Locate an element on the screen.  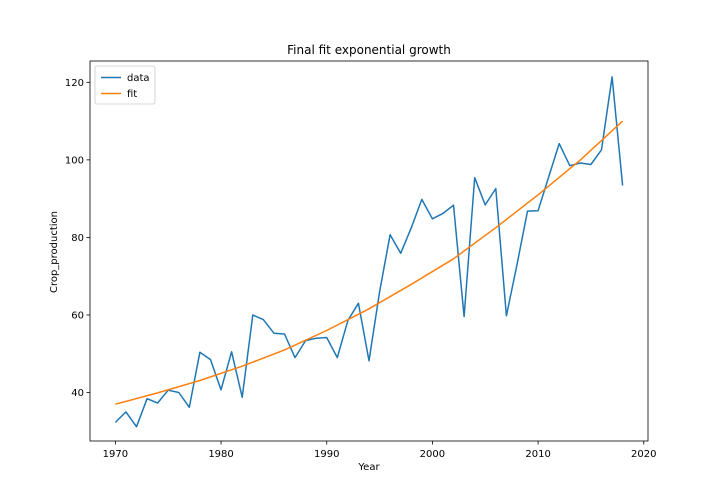
y-tick-label: 100 is located at coordinates (74, 160).